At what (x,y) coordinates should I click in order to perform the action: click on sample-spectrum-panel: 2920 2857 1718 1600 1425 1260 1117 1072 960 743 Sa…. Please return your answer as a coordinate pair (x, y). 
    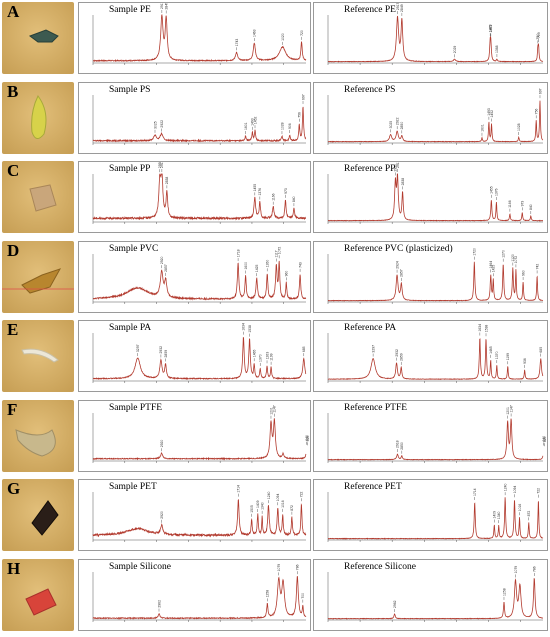
    Looking at the image, I should click on (194, 276).